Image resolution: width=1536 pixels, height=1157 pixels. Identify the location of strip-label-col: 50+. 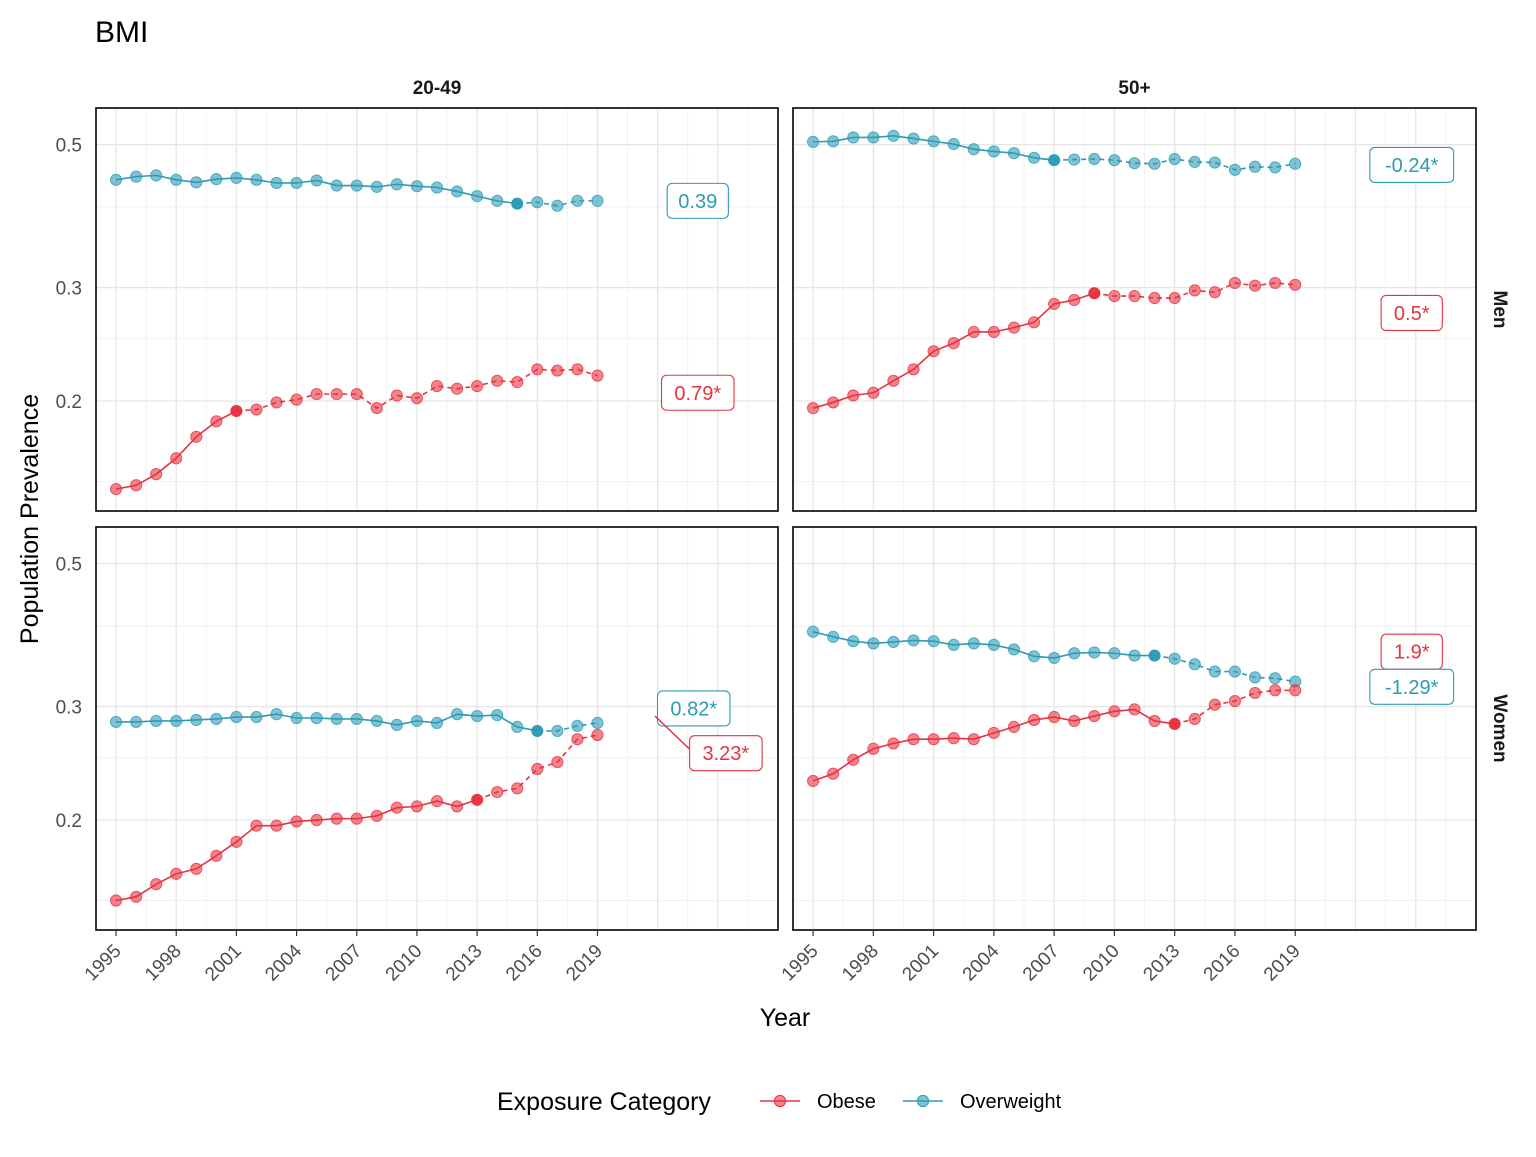
(1134, 88).